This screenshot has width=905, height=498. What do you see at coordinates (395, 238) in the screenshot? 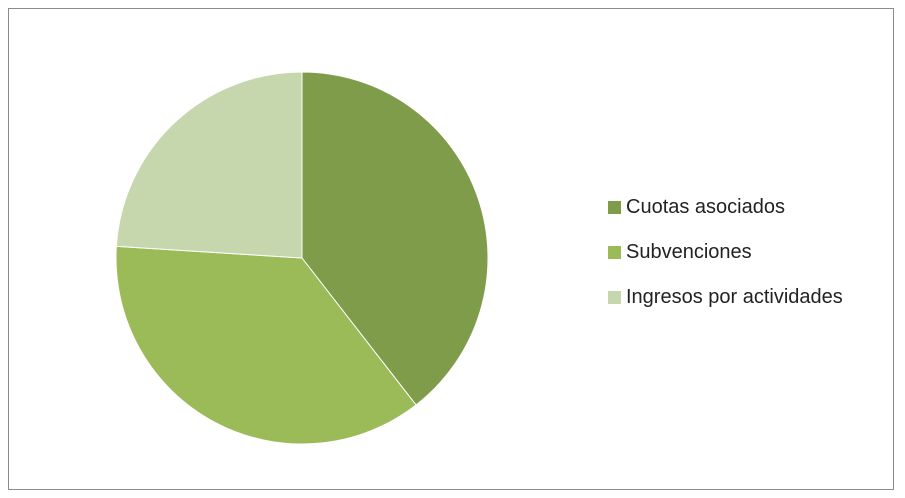
I see `pie-slice-cuotas-asociados` at bounding box center [395, 238].